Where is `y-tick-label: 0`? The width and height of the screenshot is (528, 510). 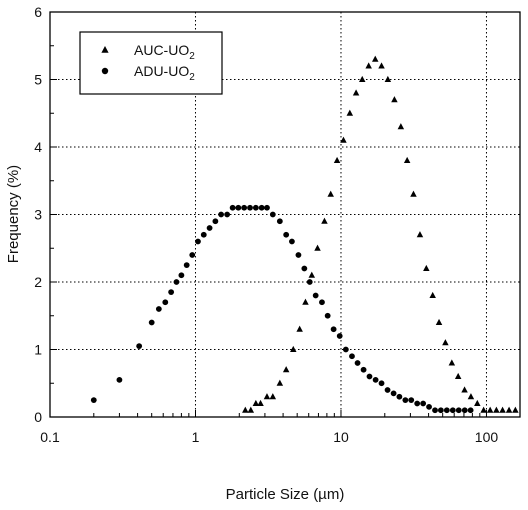
y-tick-label: 0 is located at coordinates (38, 417).